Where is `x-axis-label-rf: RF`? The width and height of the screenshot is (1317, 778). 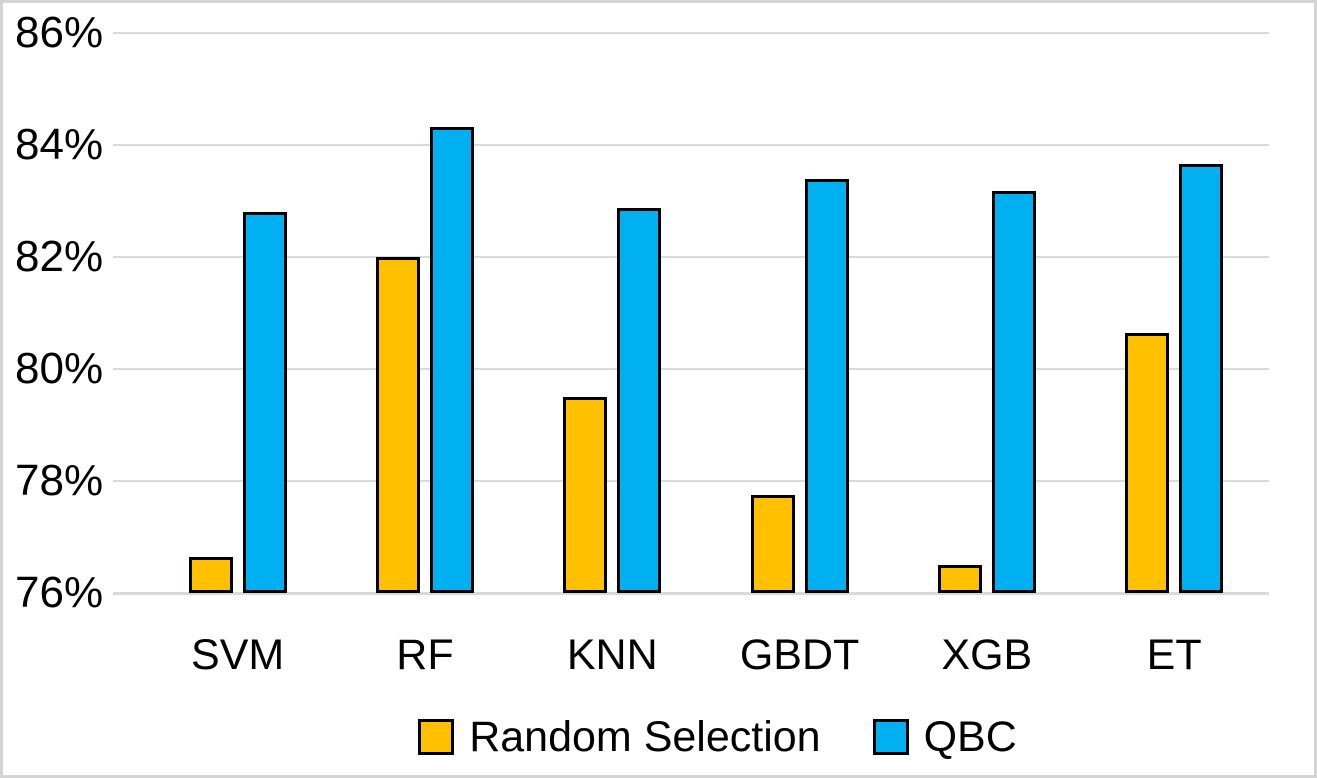 x-axis-label-rf: RF is located at coordinates (425, 655).